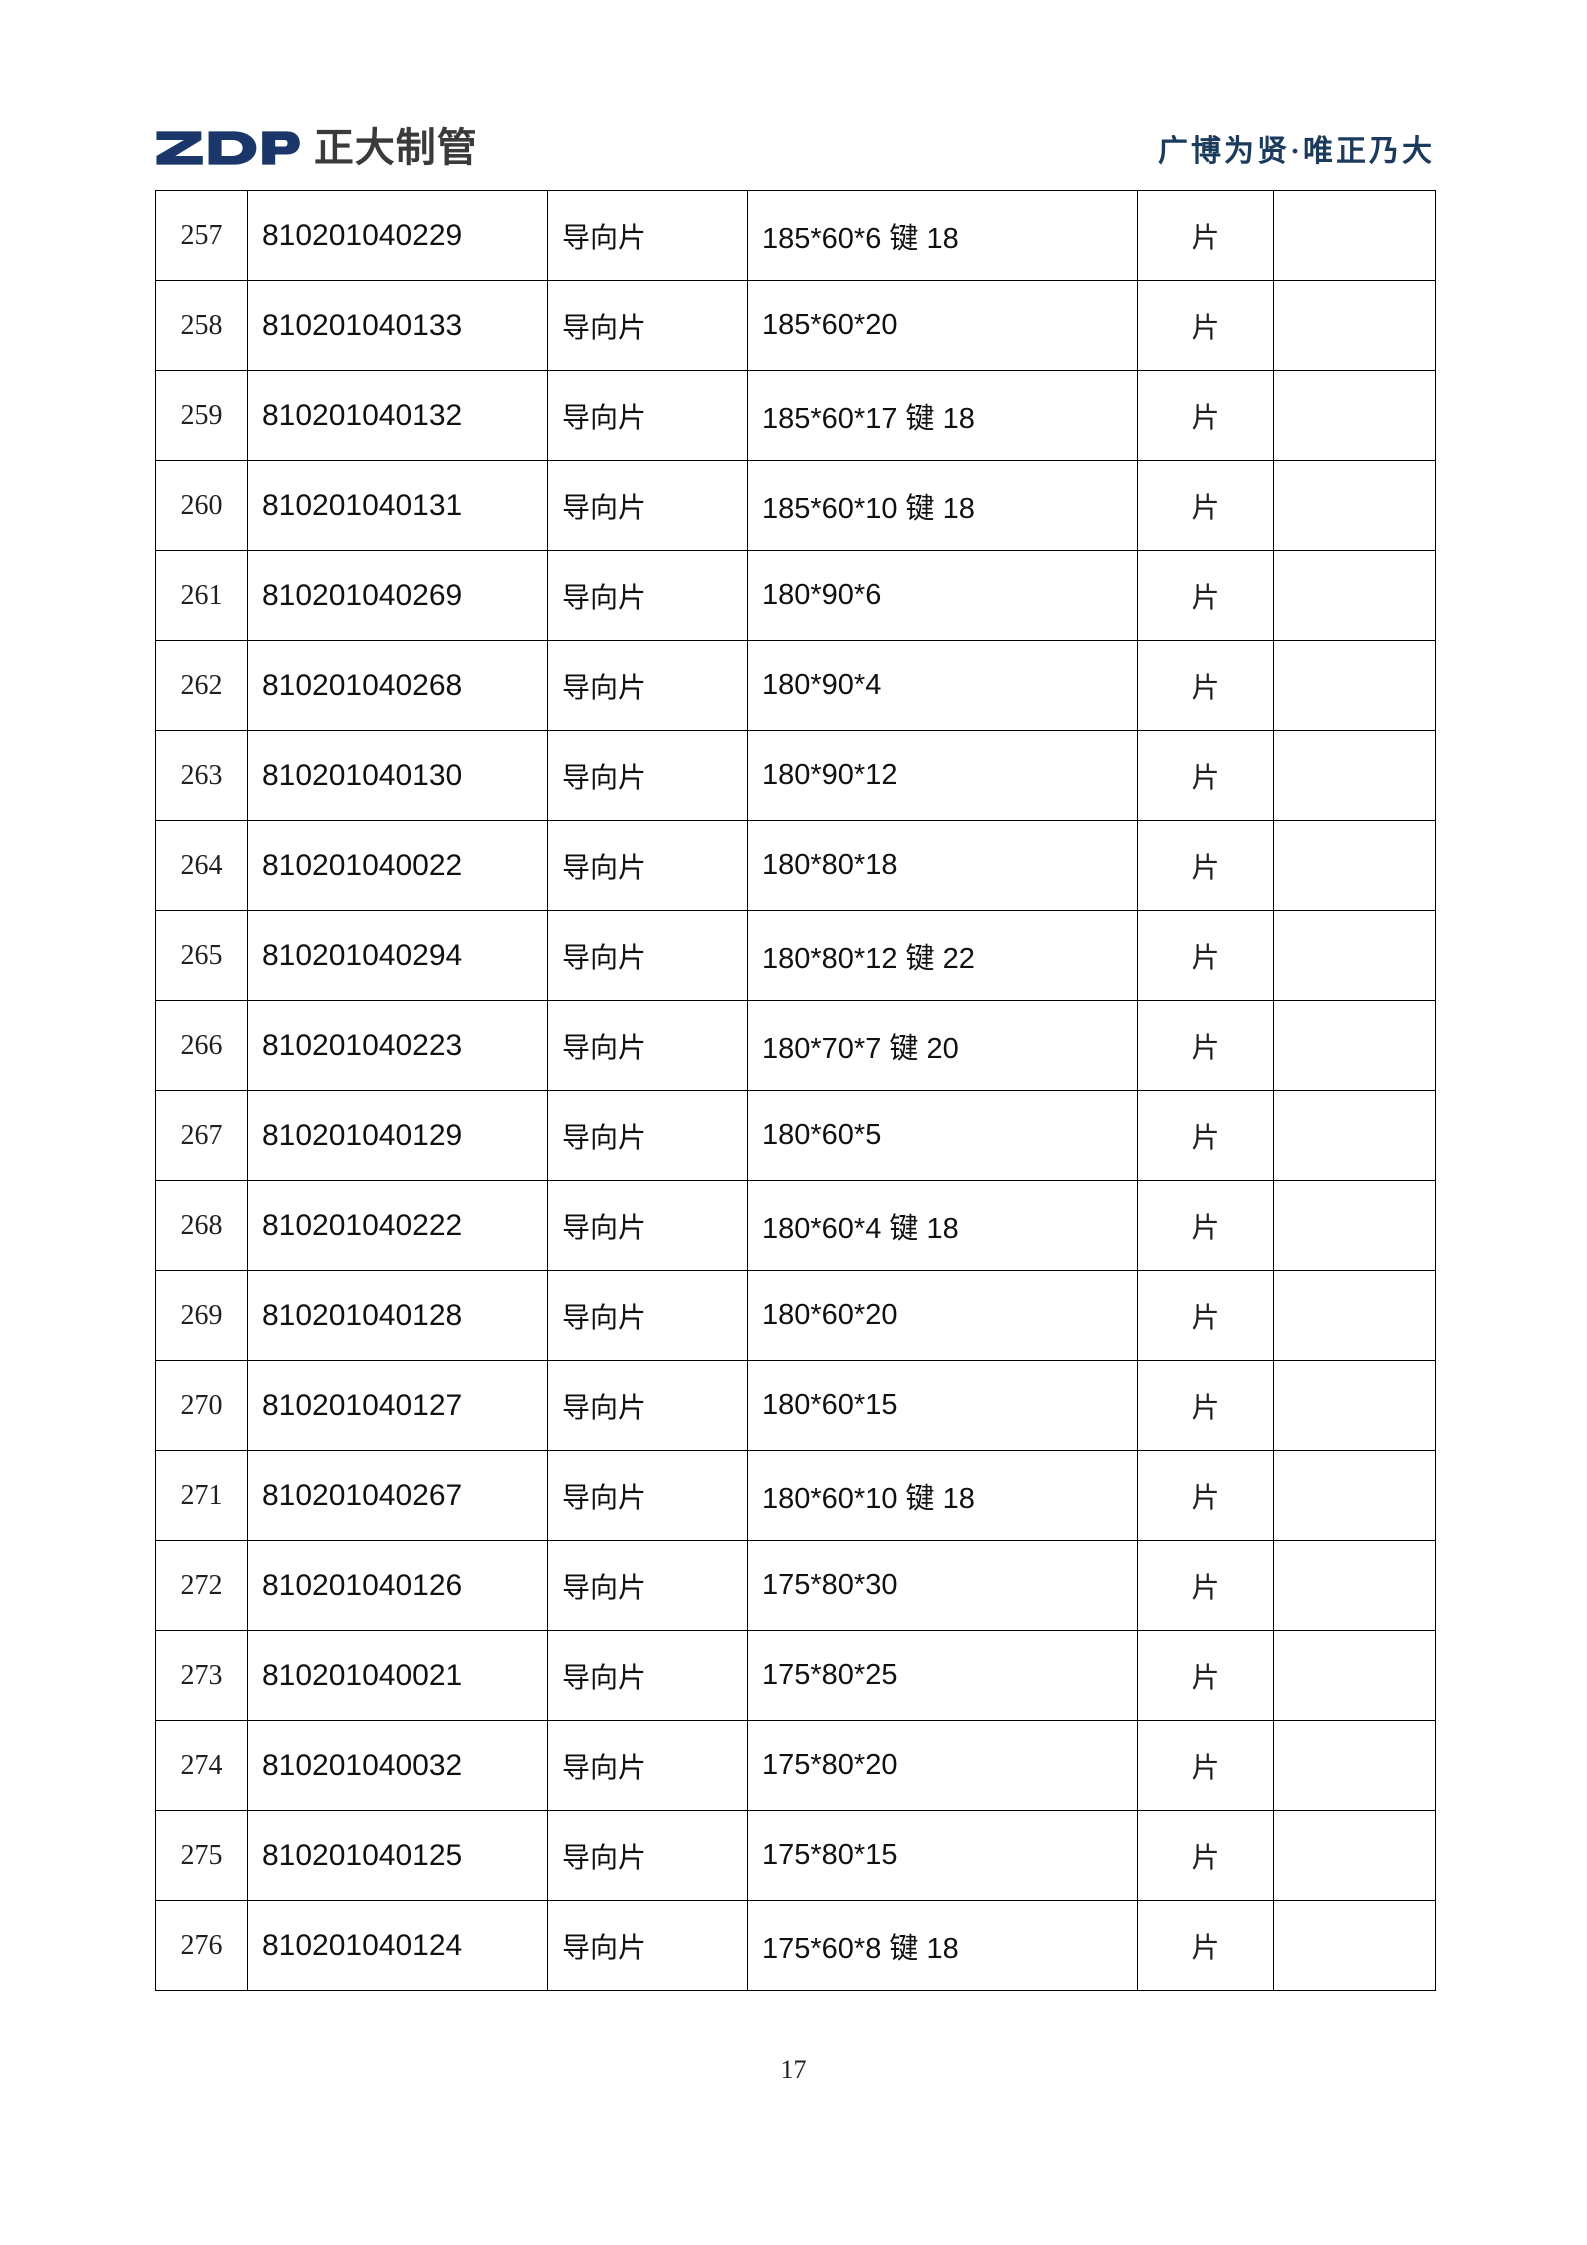 Image resolution: width=1587 pixels, height=2245 pixels. I want to click on table-row: 260 810201040131 导向片 185*60*10 键 18 片, so click(795, 505).